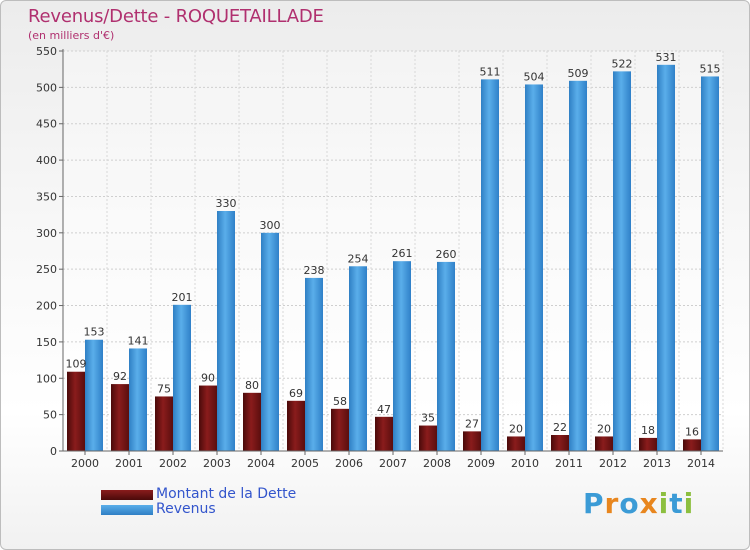  I want to click on x-tick-label: 2003, so click(217, 463).